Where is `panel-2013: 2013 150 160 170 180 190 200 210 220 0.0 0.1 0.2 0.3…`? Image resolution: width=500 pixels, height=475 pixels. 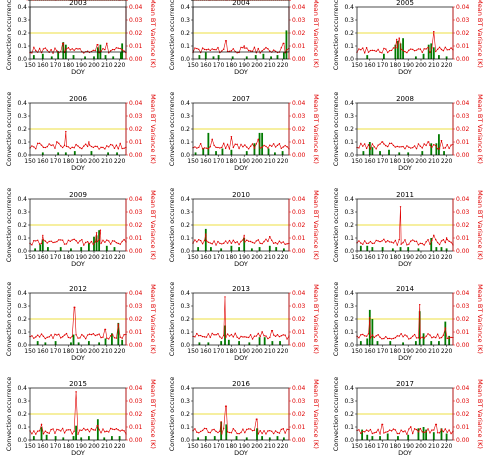
panel-2013: 2013 150 160 170 180 190 200 210 220 0.0 0.1 0.2 0.3… is located at coordinates (244, 322).